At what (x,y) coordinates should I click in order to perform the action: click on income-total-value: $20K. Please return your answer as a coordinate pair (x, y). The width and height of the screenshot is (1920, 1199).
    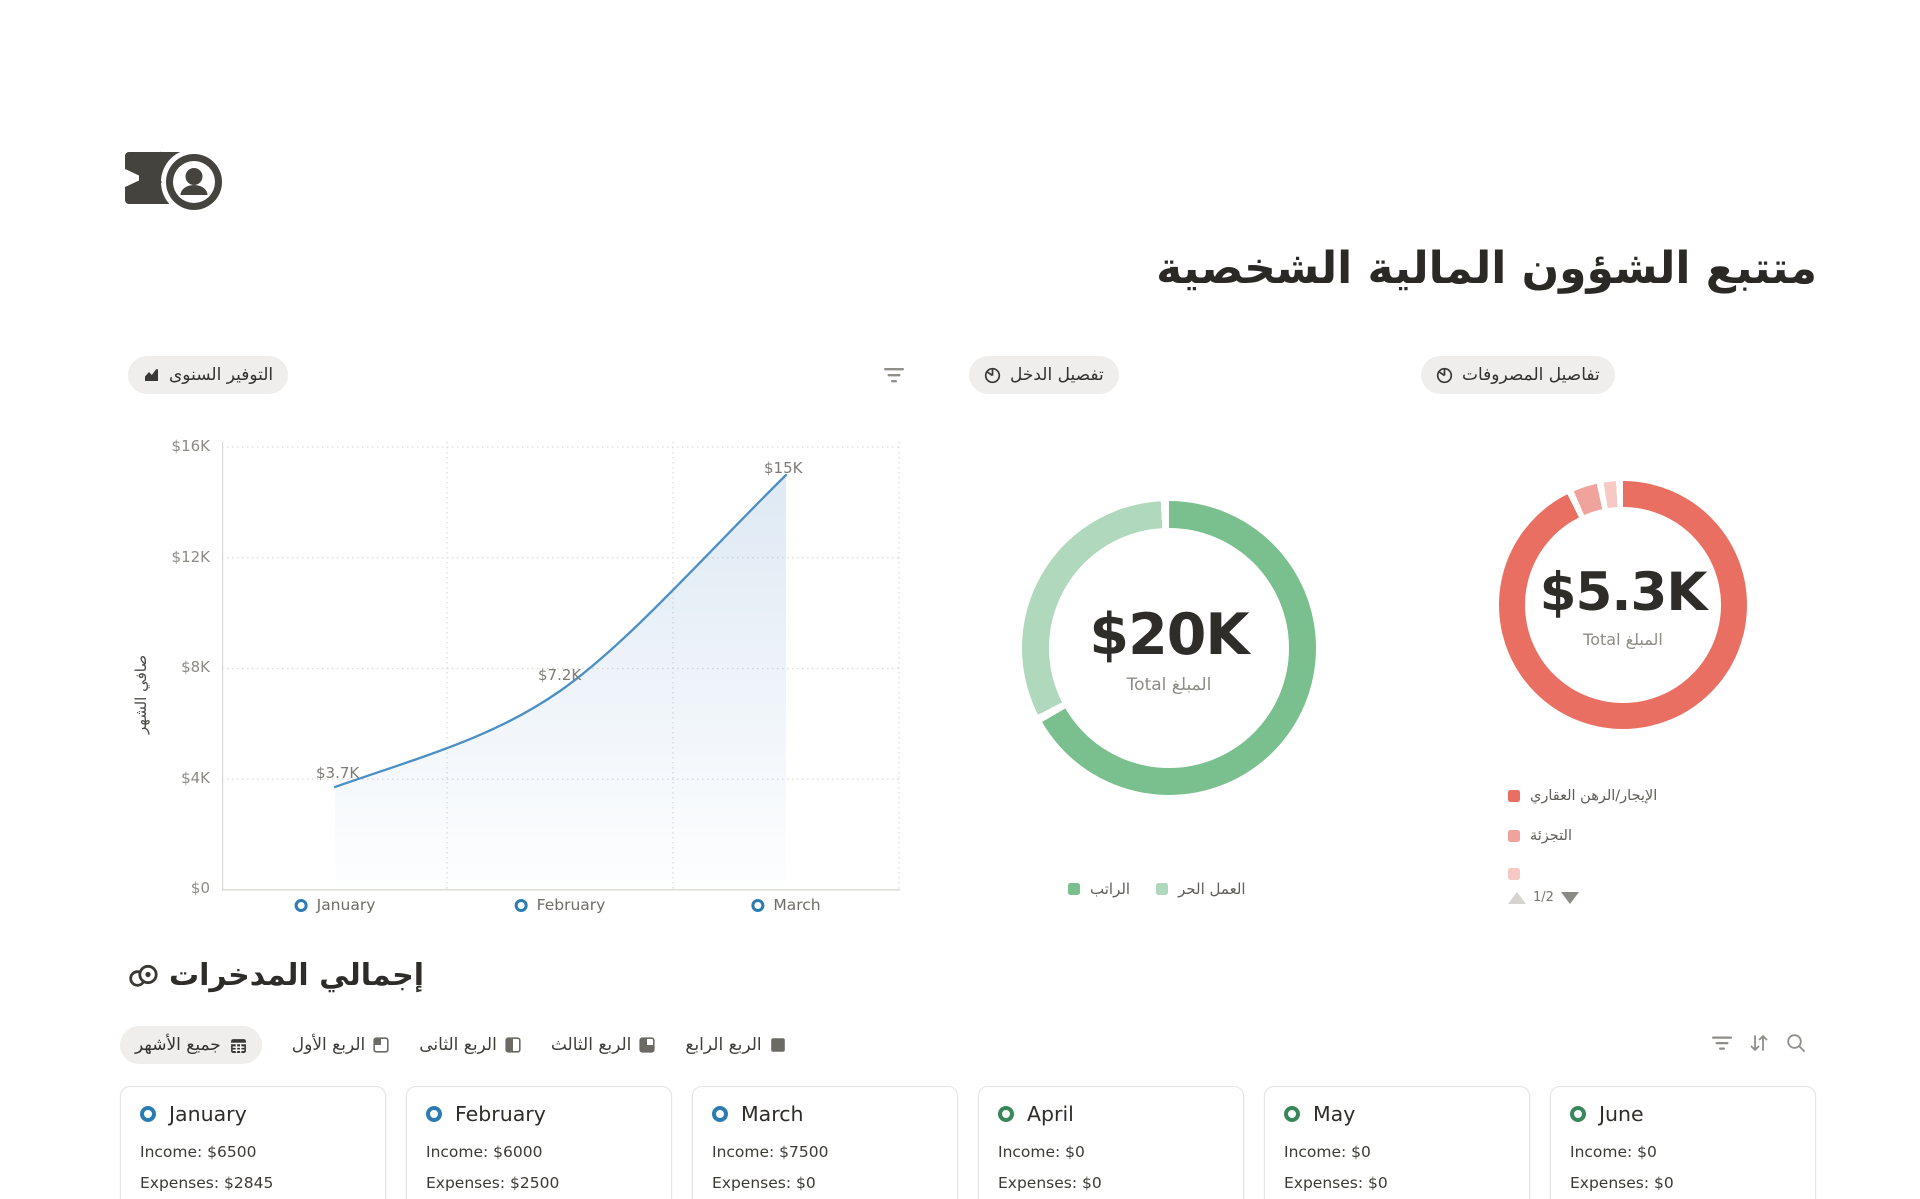
    Looking at the image, I should click on (1169, 634).